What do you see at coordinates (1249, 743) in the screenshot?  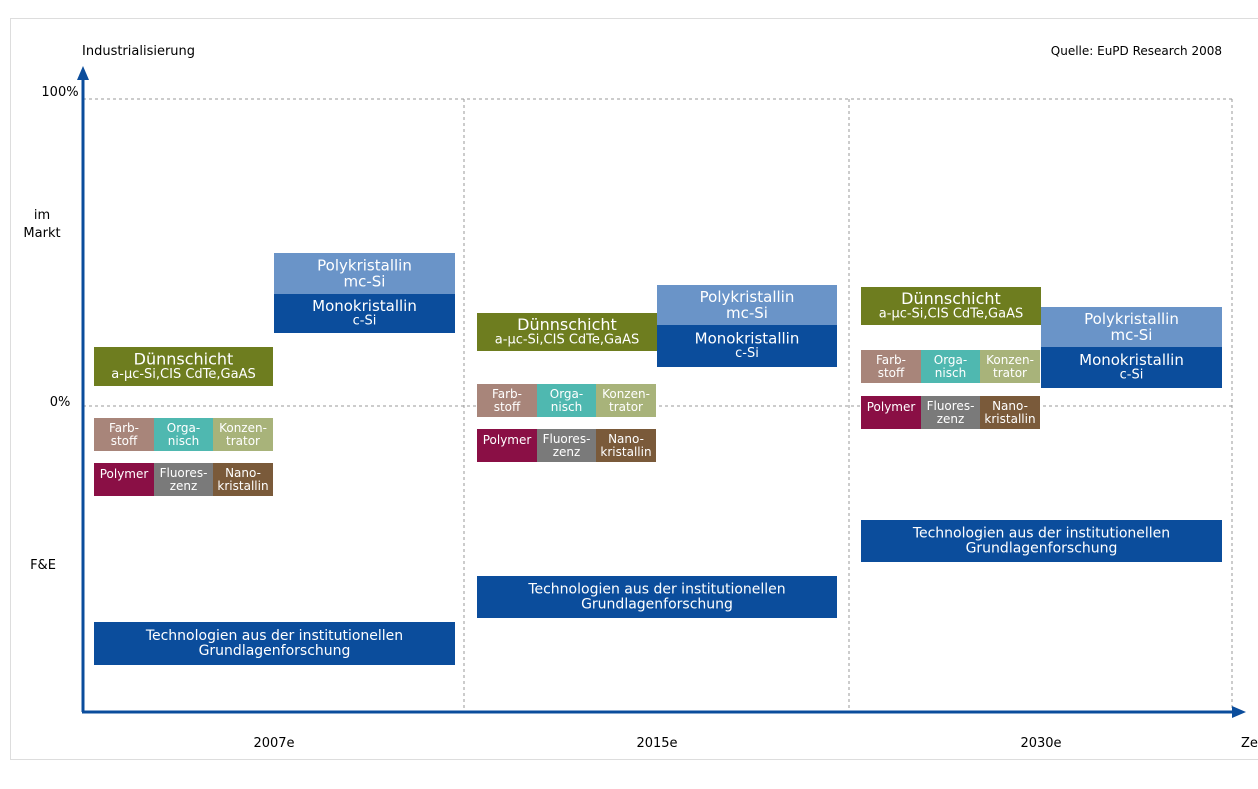 I see `x-axis-label: Zeit` at bounding box center [1249, 743].